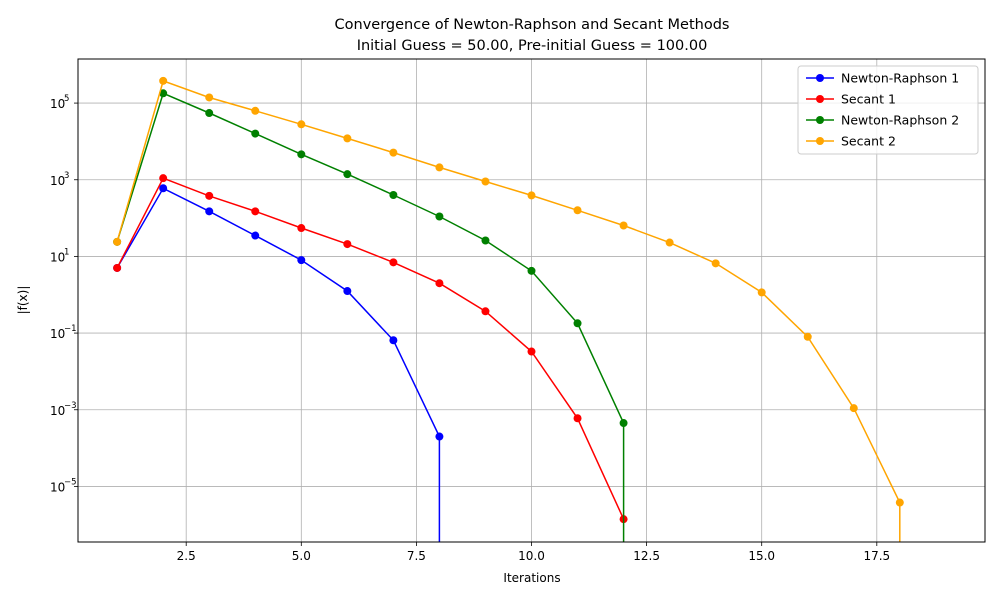 The image size is (1000, 600). I want to click on y-tick-label: 10⁻¹, so click(63, 332).